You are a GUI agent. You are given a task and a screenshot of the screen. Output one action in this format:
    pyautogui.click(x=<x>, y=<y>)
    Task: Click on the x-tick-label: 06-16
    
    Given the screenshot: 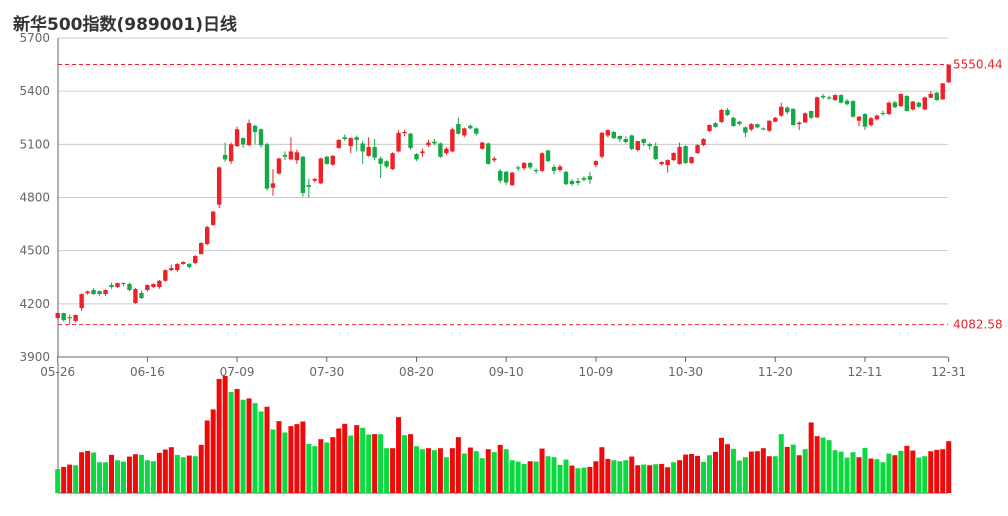 What is the action you would take?
    pyautogui.click(x=147, y=372)
    